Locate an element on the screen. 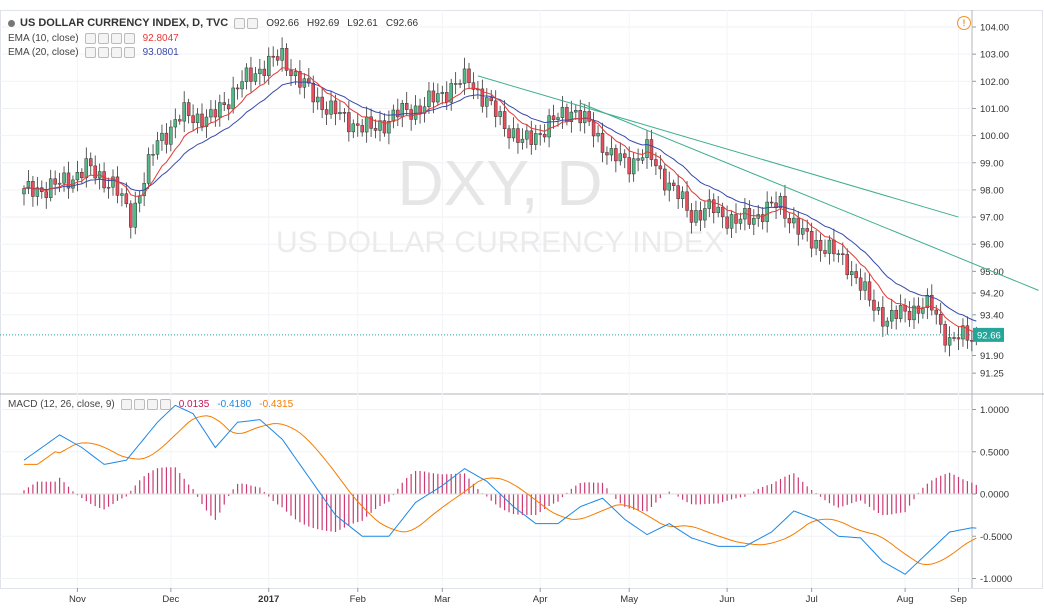 This screenshot has width=1044, height=608. time-tick-label: Nov is located at coordinates (77, 599).